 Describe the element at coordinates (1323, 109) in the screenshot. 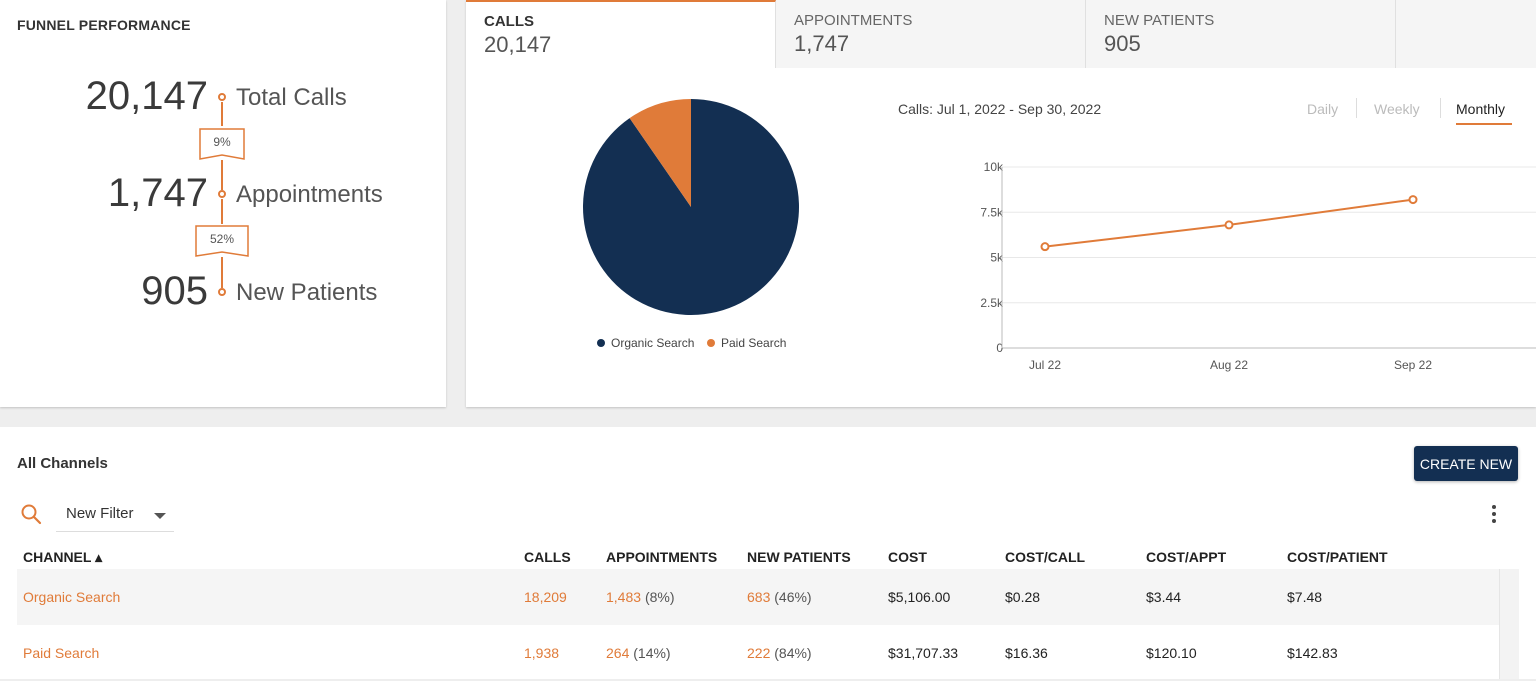

I see `period-daily: Daily` at that location.